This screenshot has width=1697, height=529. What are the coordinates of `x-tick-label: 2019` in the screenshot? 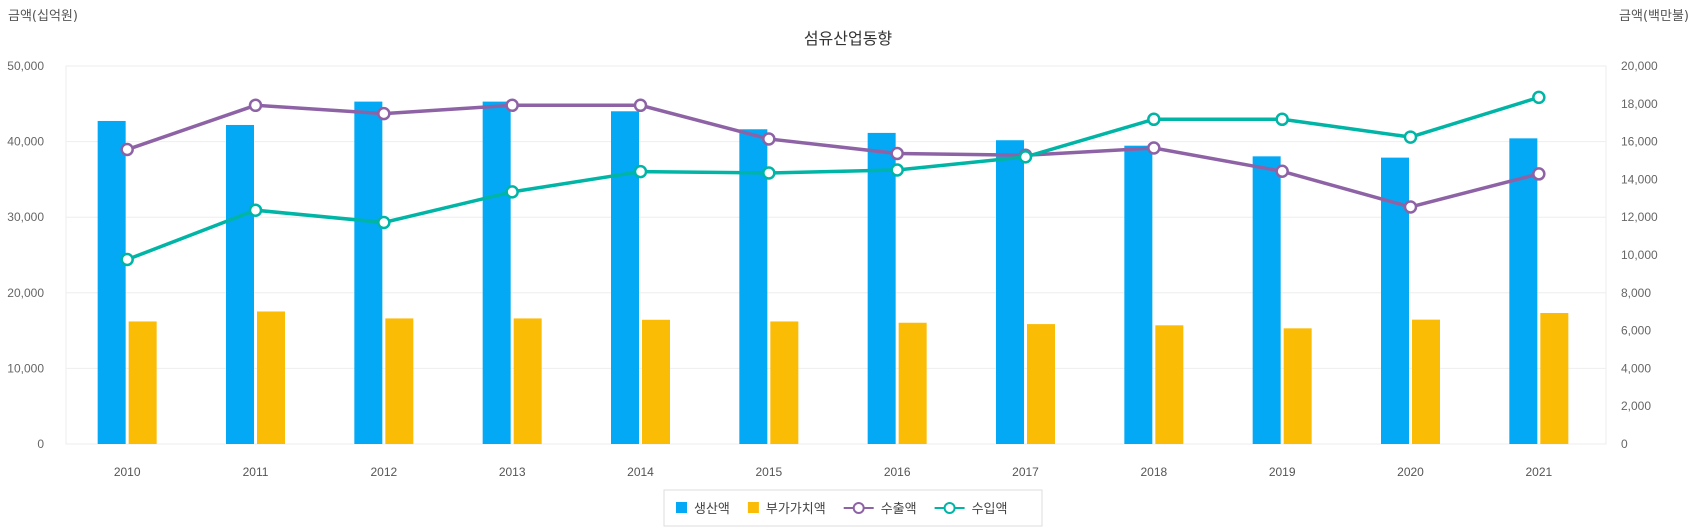 It's located at (1282, 472).